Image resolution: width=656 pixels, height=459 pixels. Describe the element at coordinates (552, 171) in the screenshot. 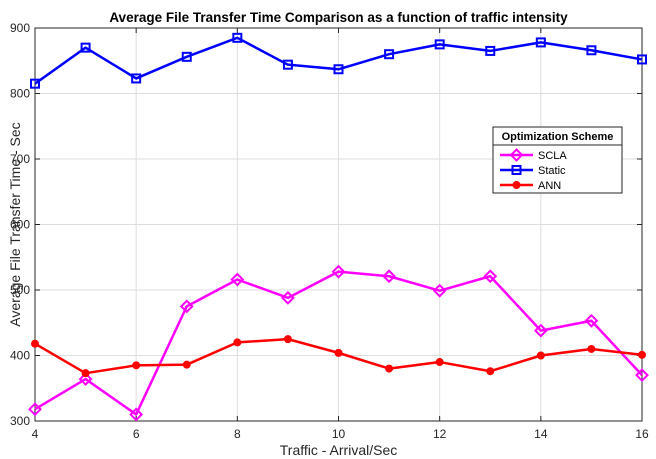

I see `legend-label-static: Static` at that location.